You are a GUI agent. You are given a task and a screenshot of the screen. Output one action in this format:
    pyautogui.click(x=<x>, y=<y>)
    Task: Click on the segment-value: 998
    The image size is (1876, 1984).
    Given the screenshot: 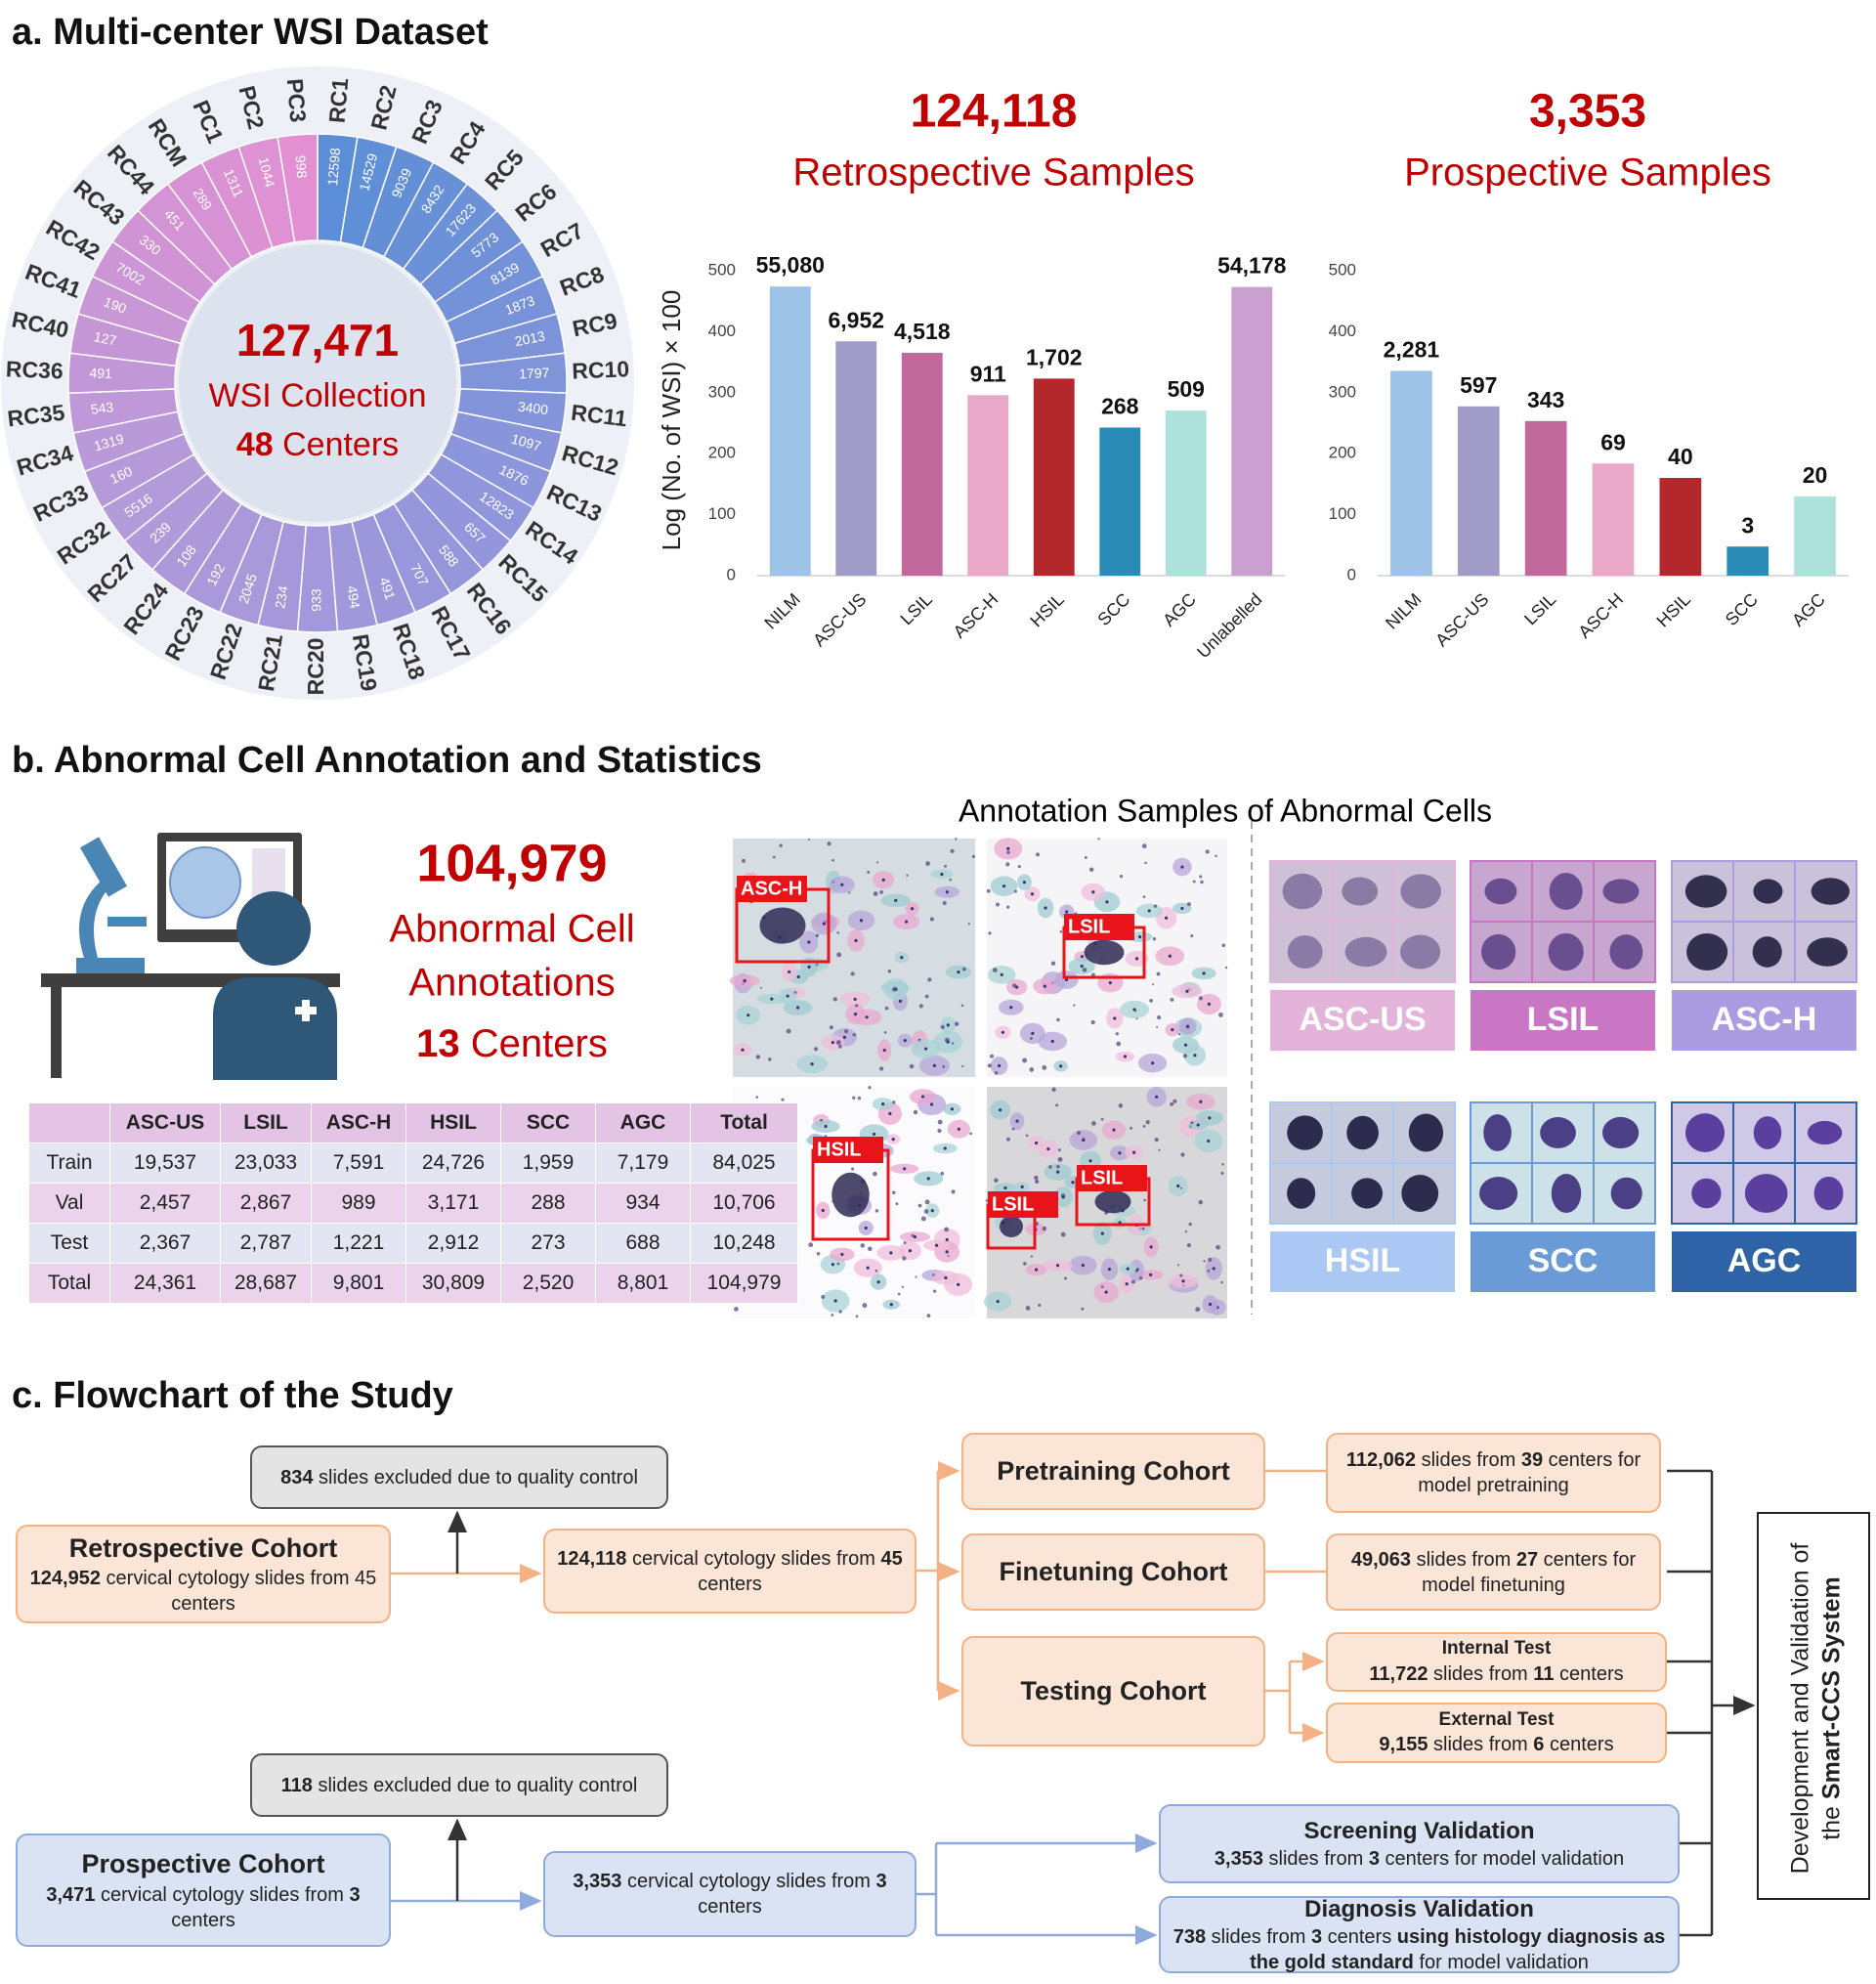 What is the action you would take?
    pyautogui.click(x=302, y=166)
    